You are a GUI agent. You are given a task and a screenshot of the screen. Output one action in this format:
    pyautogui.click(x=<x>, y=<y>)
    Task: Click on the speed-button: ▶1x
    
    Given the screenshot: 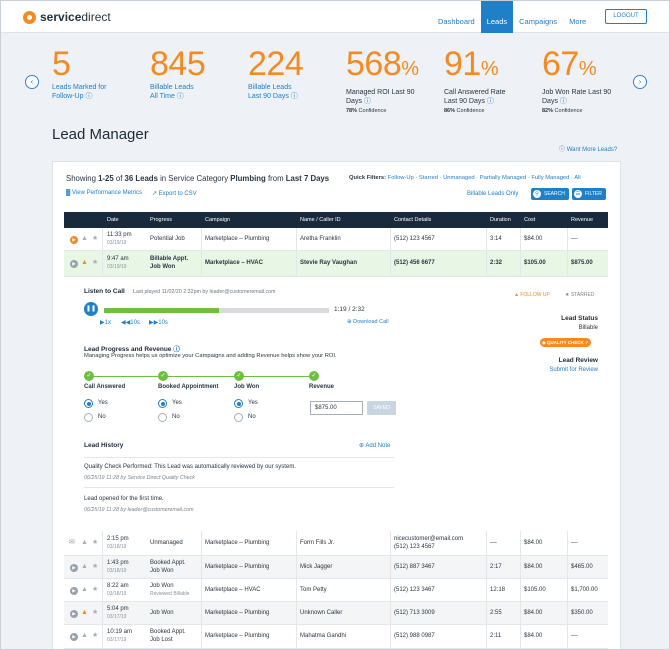 What is the action you would take?
    pyautogui.click(x=105, y=323)
    